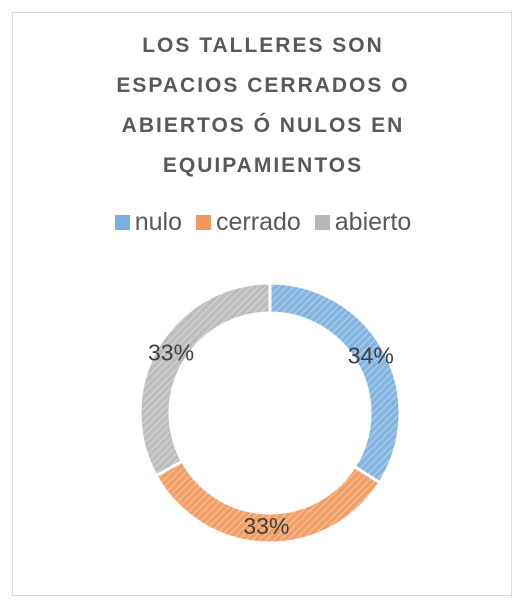 Image resolution: width=526 pixels, height=610 pixels. I want to click on legend-label: nulo, so click(158, 222).